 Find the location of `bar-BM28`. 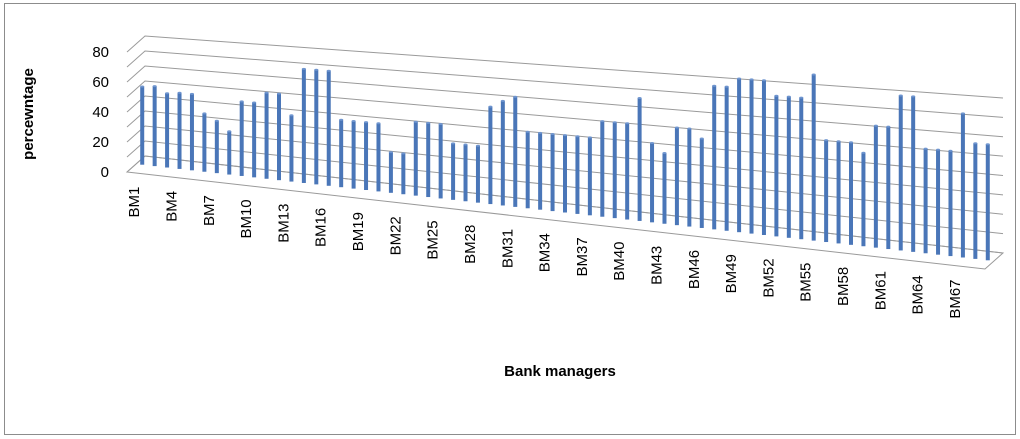

bar-BM28 is located at coordinates (477, 174).